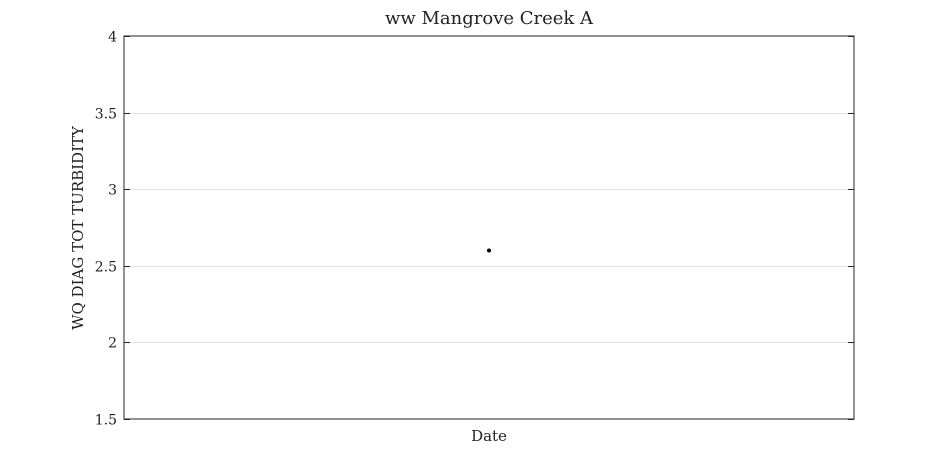 The height and width of the screenshot is (472, 945). I want to click on data-point, so click(489, 250).